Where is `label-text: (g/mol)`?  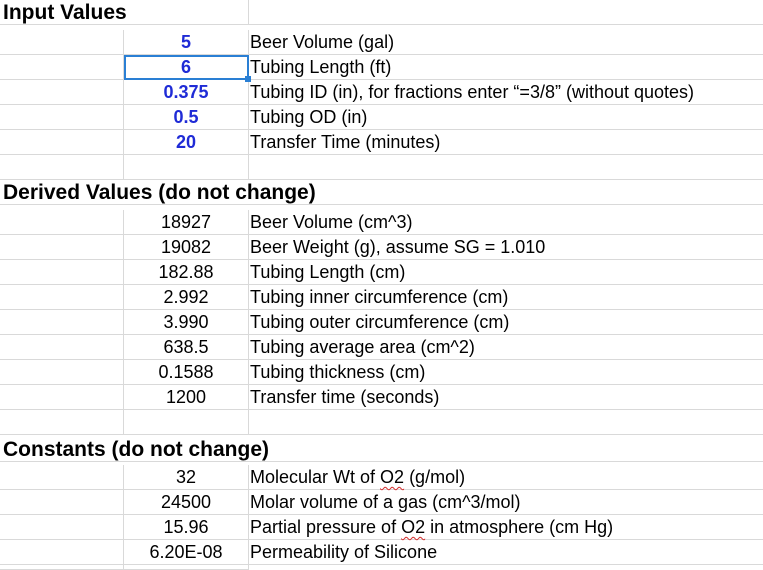 label-text: (g/mol) is located at coordinates (435, 477).